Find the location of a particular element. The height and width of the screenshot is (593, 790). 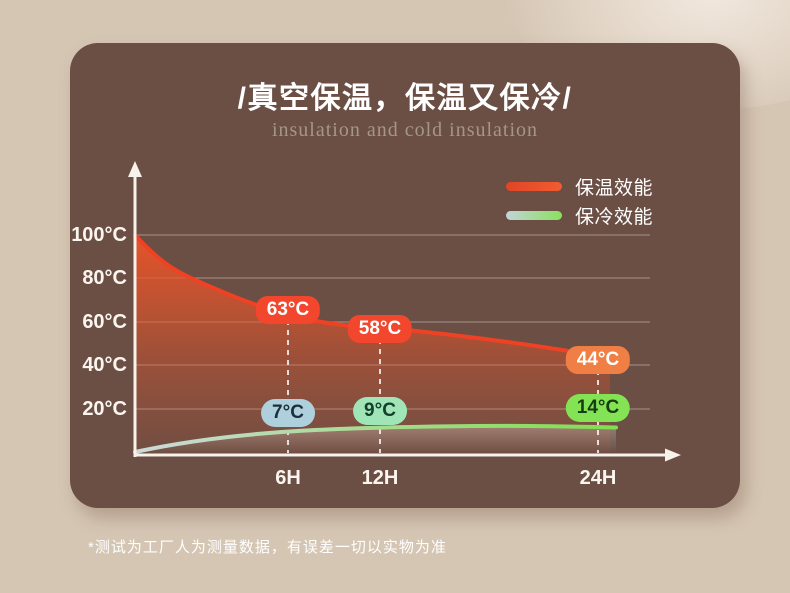

cold-line-swatch-icon is located at coordinates (534, 215).